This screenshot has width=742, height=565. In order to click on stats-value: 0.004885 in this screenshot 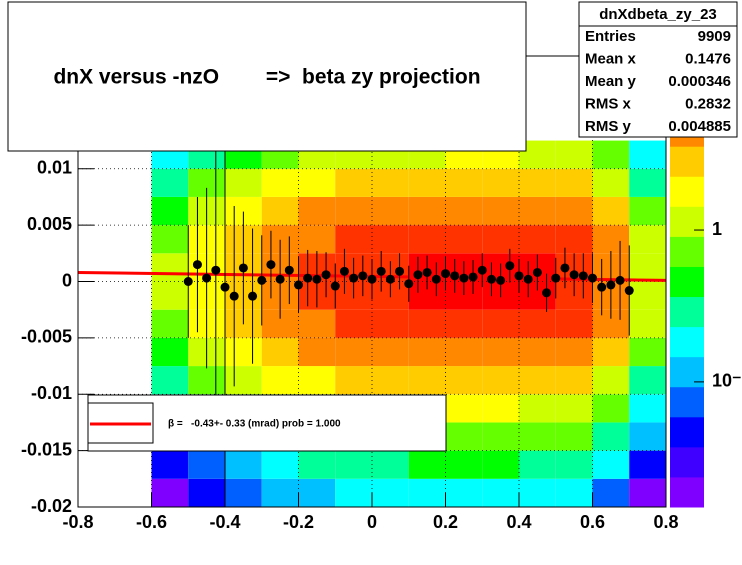, I will do `click(699, 126)`.